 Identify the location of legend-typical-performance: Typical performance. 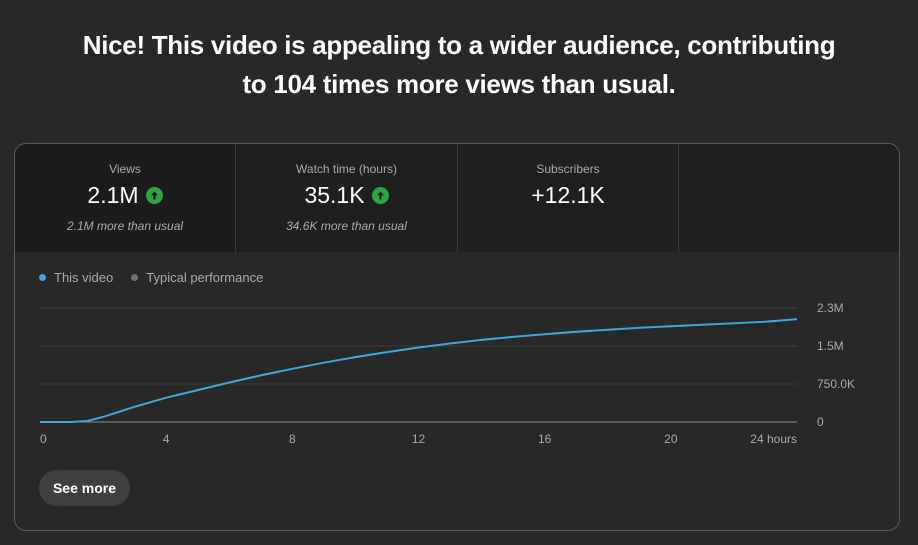
(197, 277).